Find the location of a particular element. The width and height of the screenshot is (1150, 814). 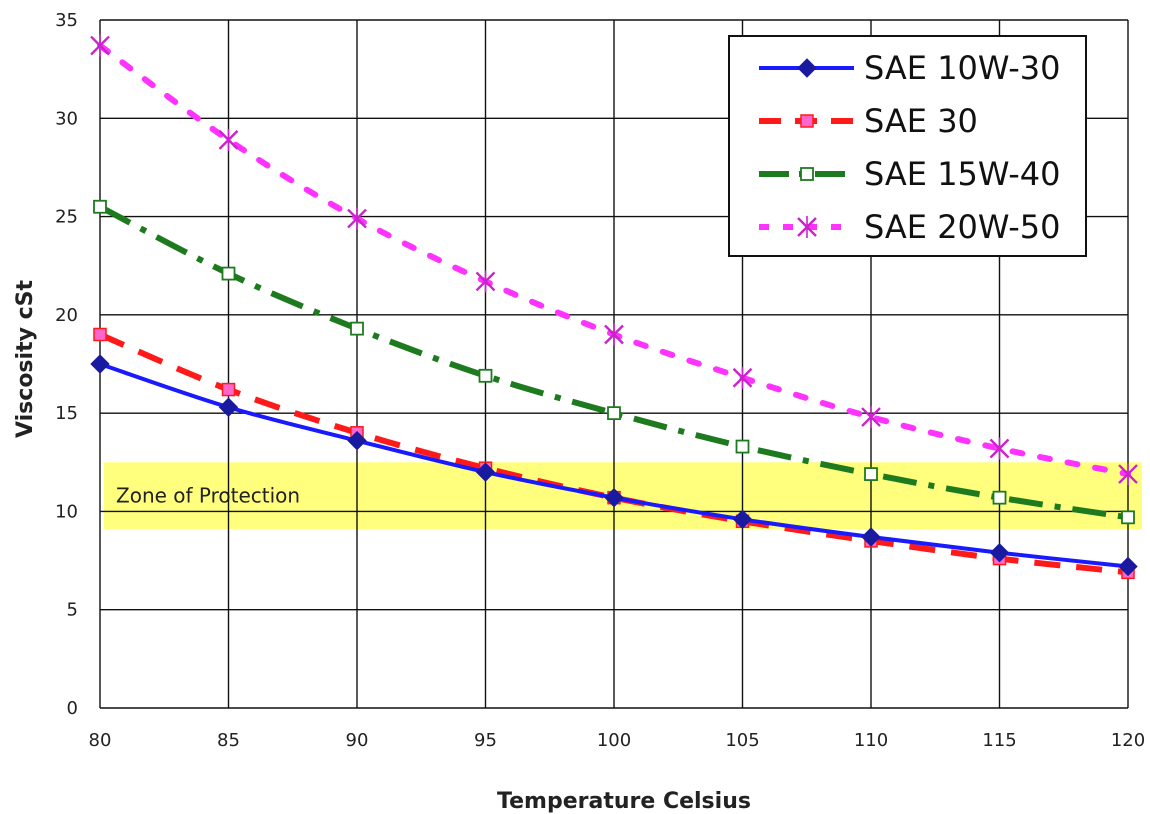

zone-band-layer: Zone of Protection is located at coordinates (623, 496).